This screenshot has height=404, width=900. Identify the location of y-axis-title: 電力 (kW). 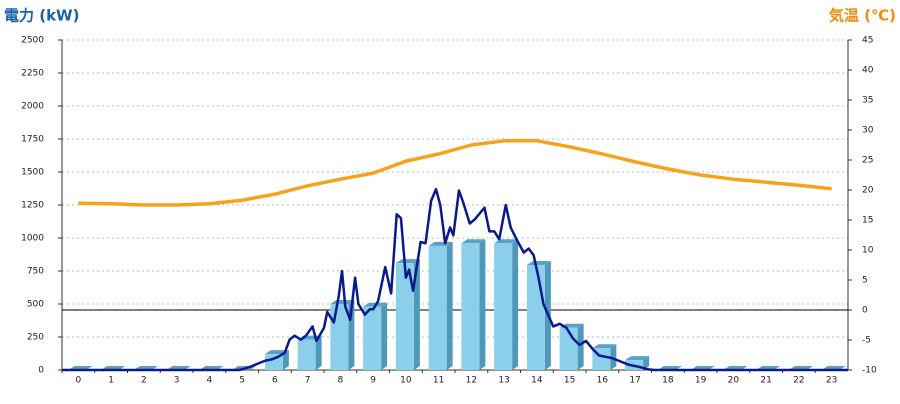
(41, 16).